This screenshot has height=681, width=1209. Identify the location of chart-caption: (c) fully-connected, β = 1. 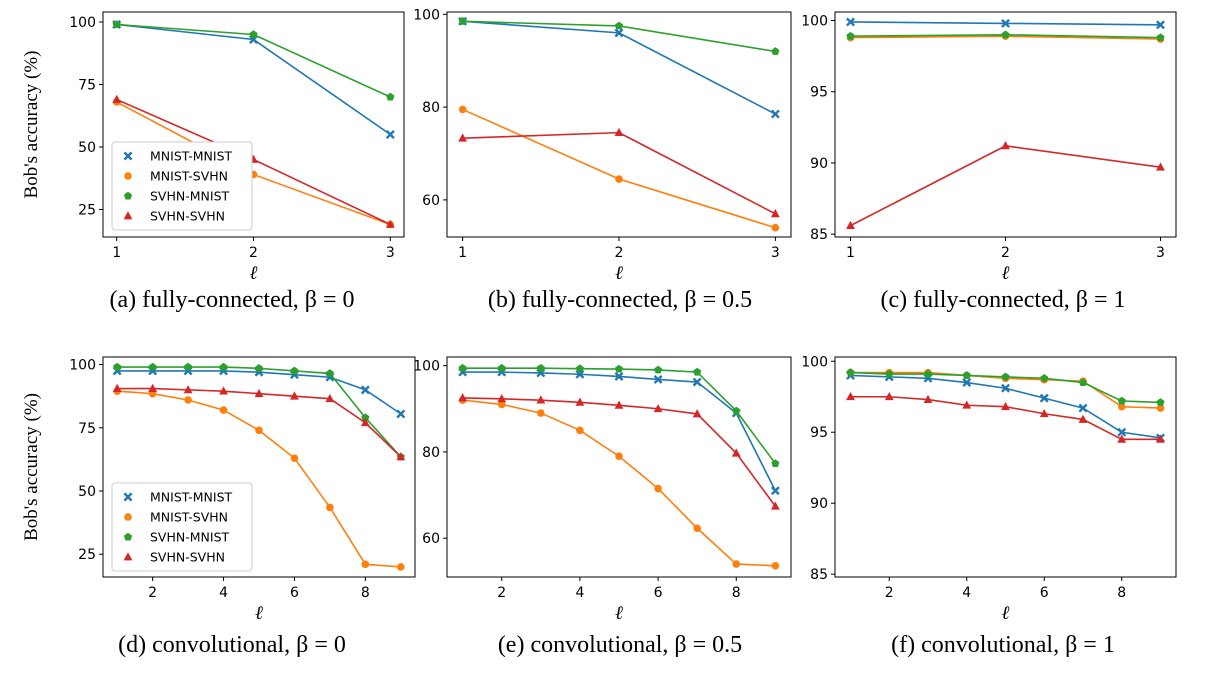
(1003, 300).